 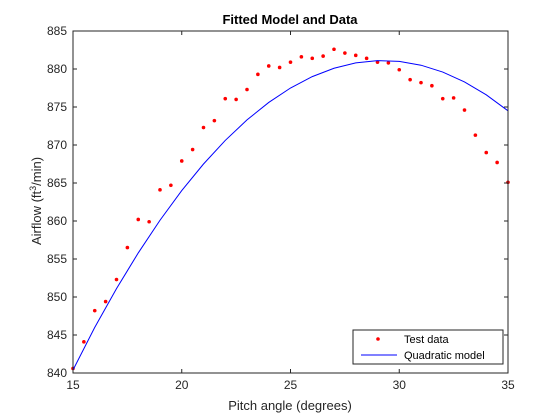 I want to click on y-tick-label: 870, so click(x=57, y=145).